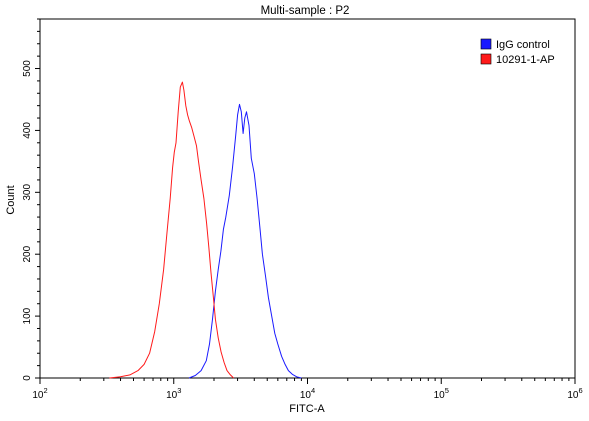 The image size is (589, 421). I want to click on x-tick-label: 10², so click(39, 393).